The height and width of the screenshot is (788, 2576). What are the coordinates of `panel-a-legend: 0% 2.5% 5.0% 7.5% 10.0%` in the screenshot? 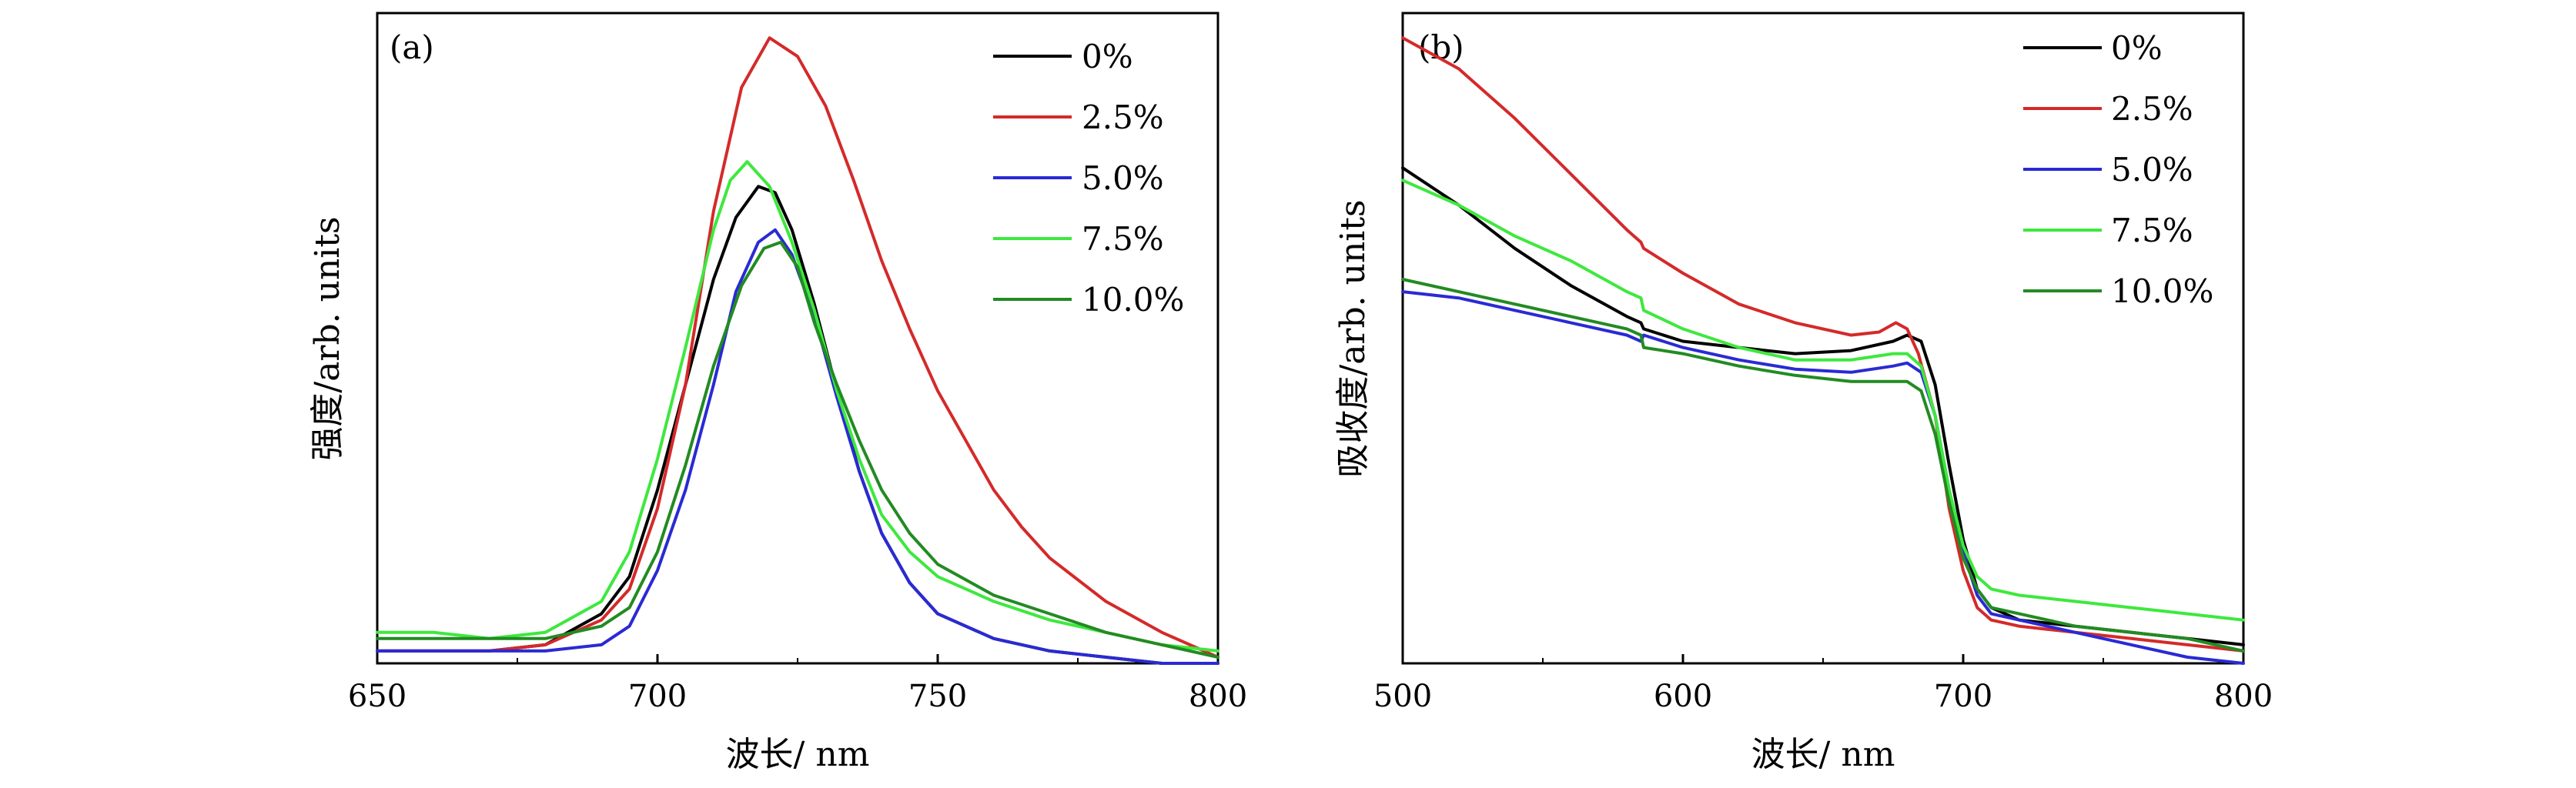 It's located at (1088, 178).